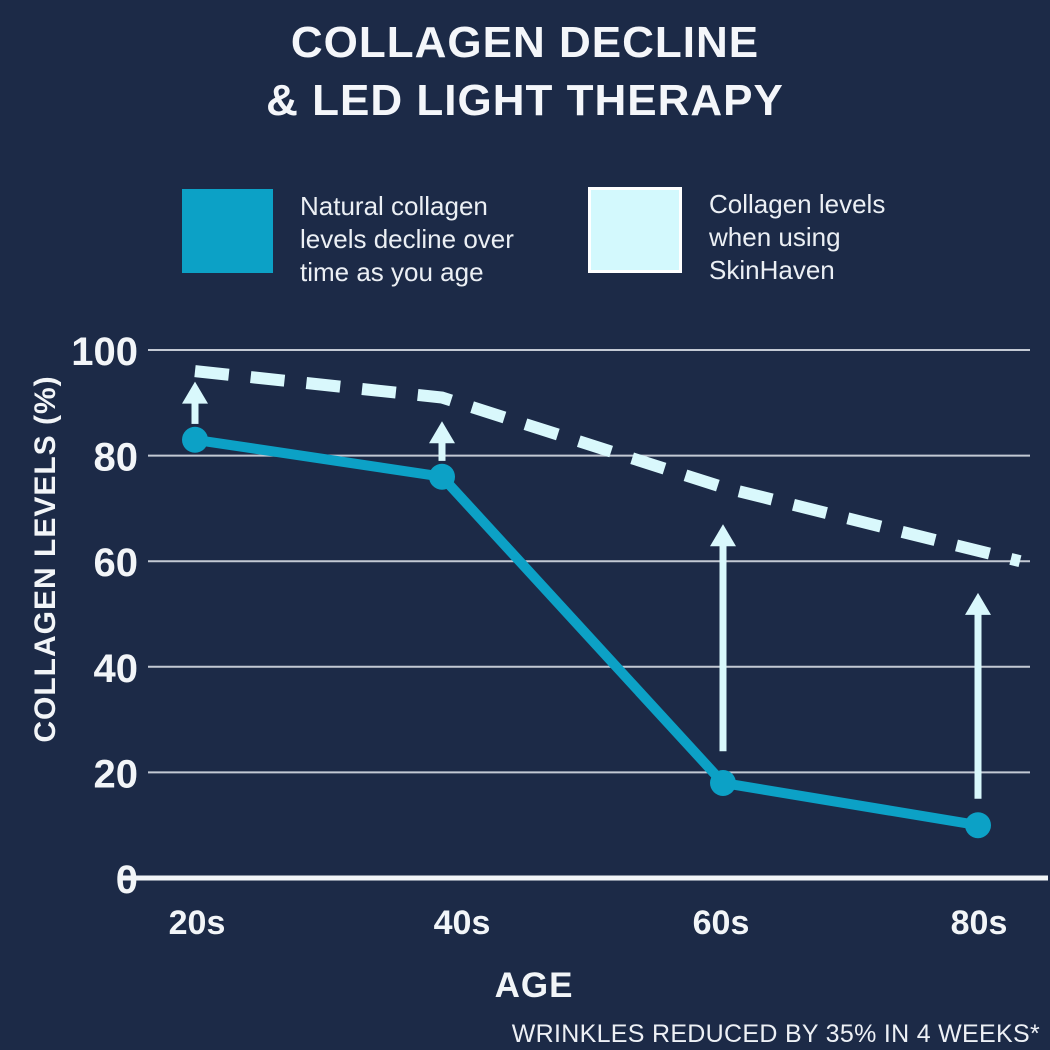  Describe the element at coordinates (116, 458) in the screenshot. I see `y-tick-label: 80` at that location.